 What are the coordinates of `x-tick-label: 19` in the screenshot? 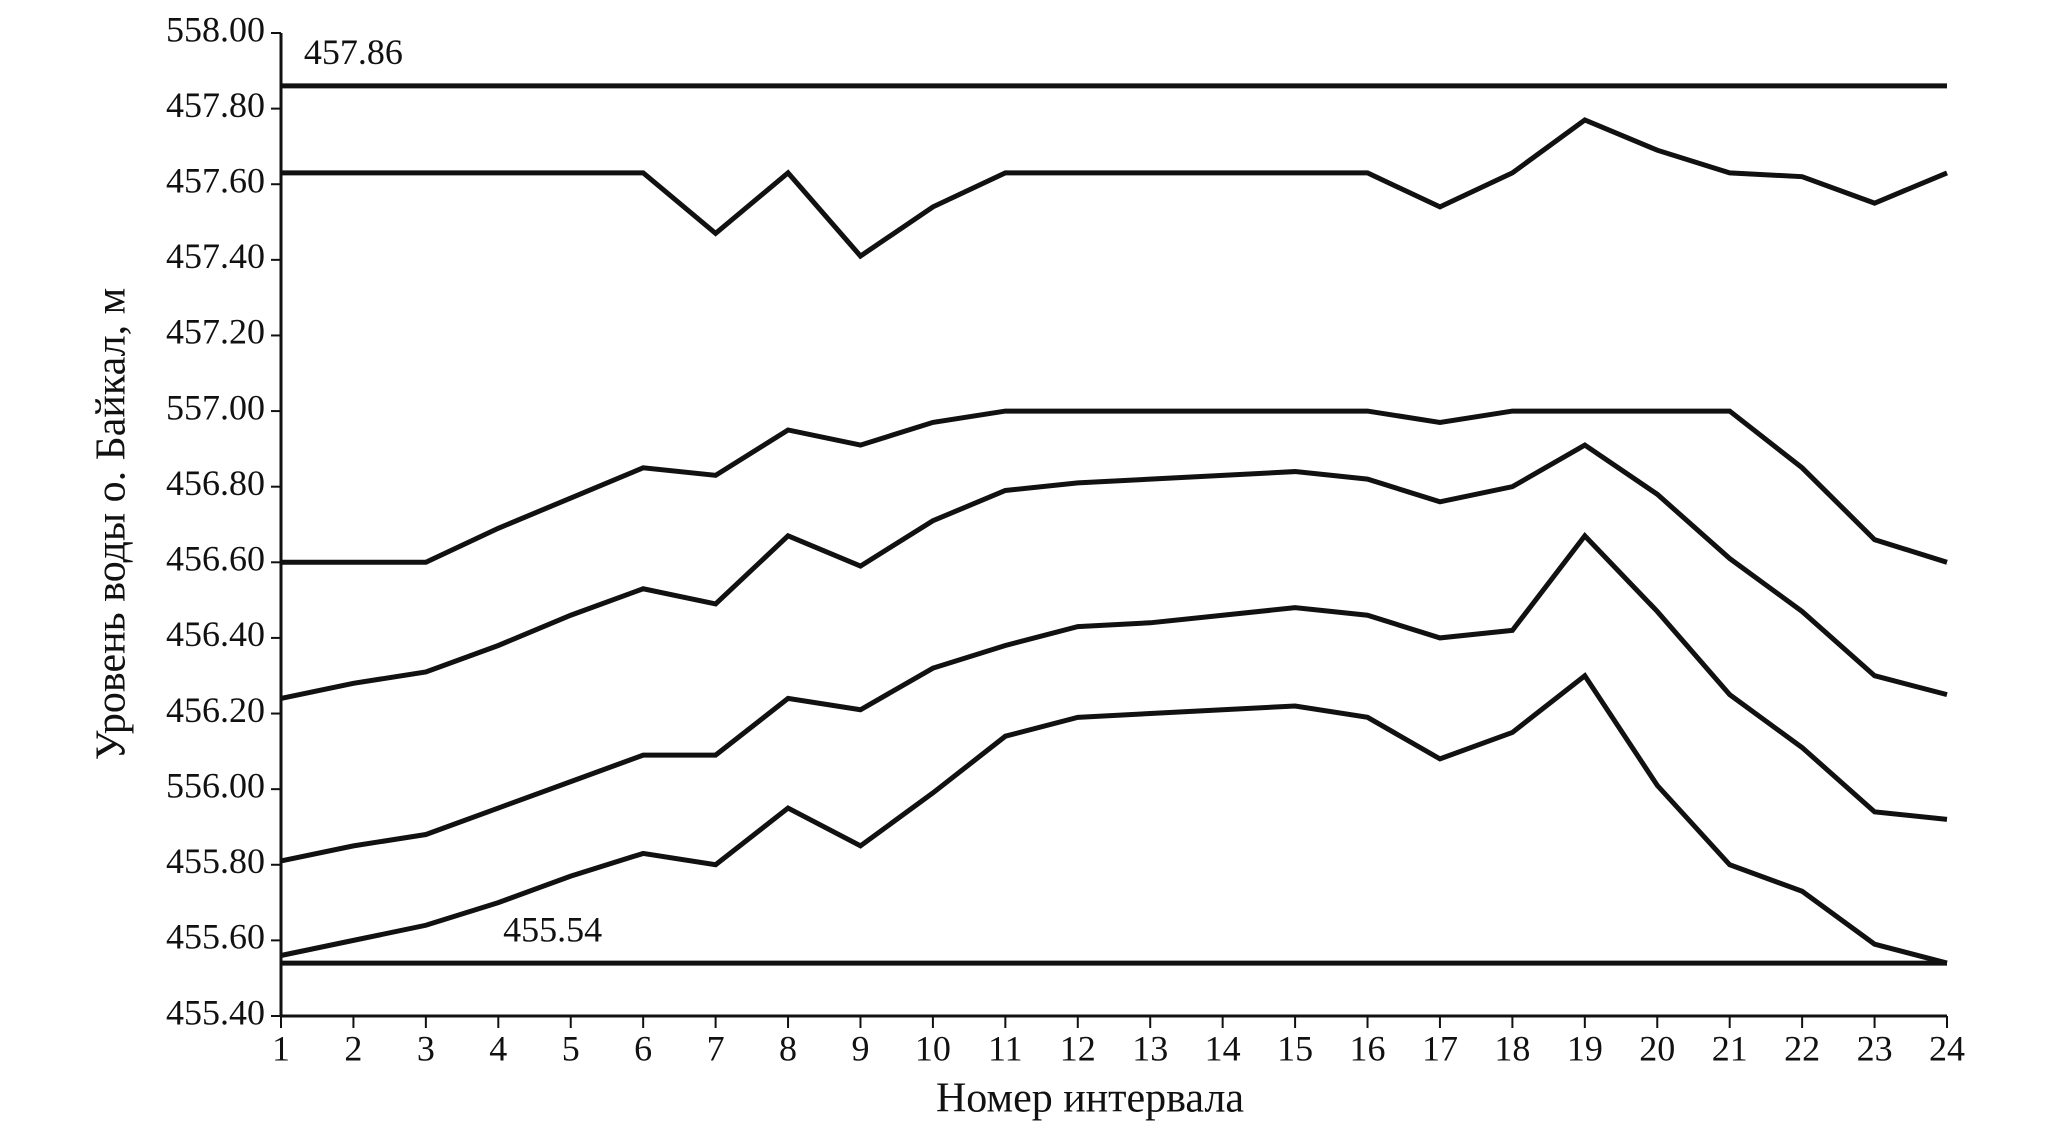 It's located at (1585, 1048).